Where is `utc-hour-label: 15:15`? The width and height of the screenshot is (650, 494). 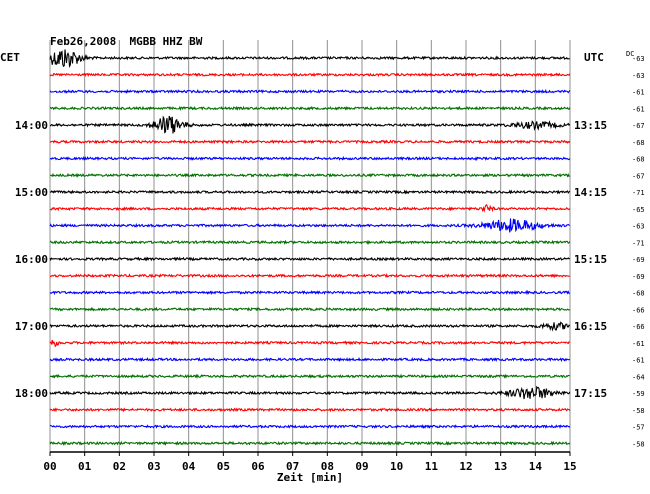 utc-hour-label: 15:15 is located at coordinates (590, 259).